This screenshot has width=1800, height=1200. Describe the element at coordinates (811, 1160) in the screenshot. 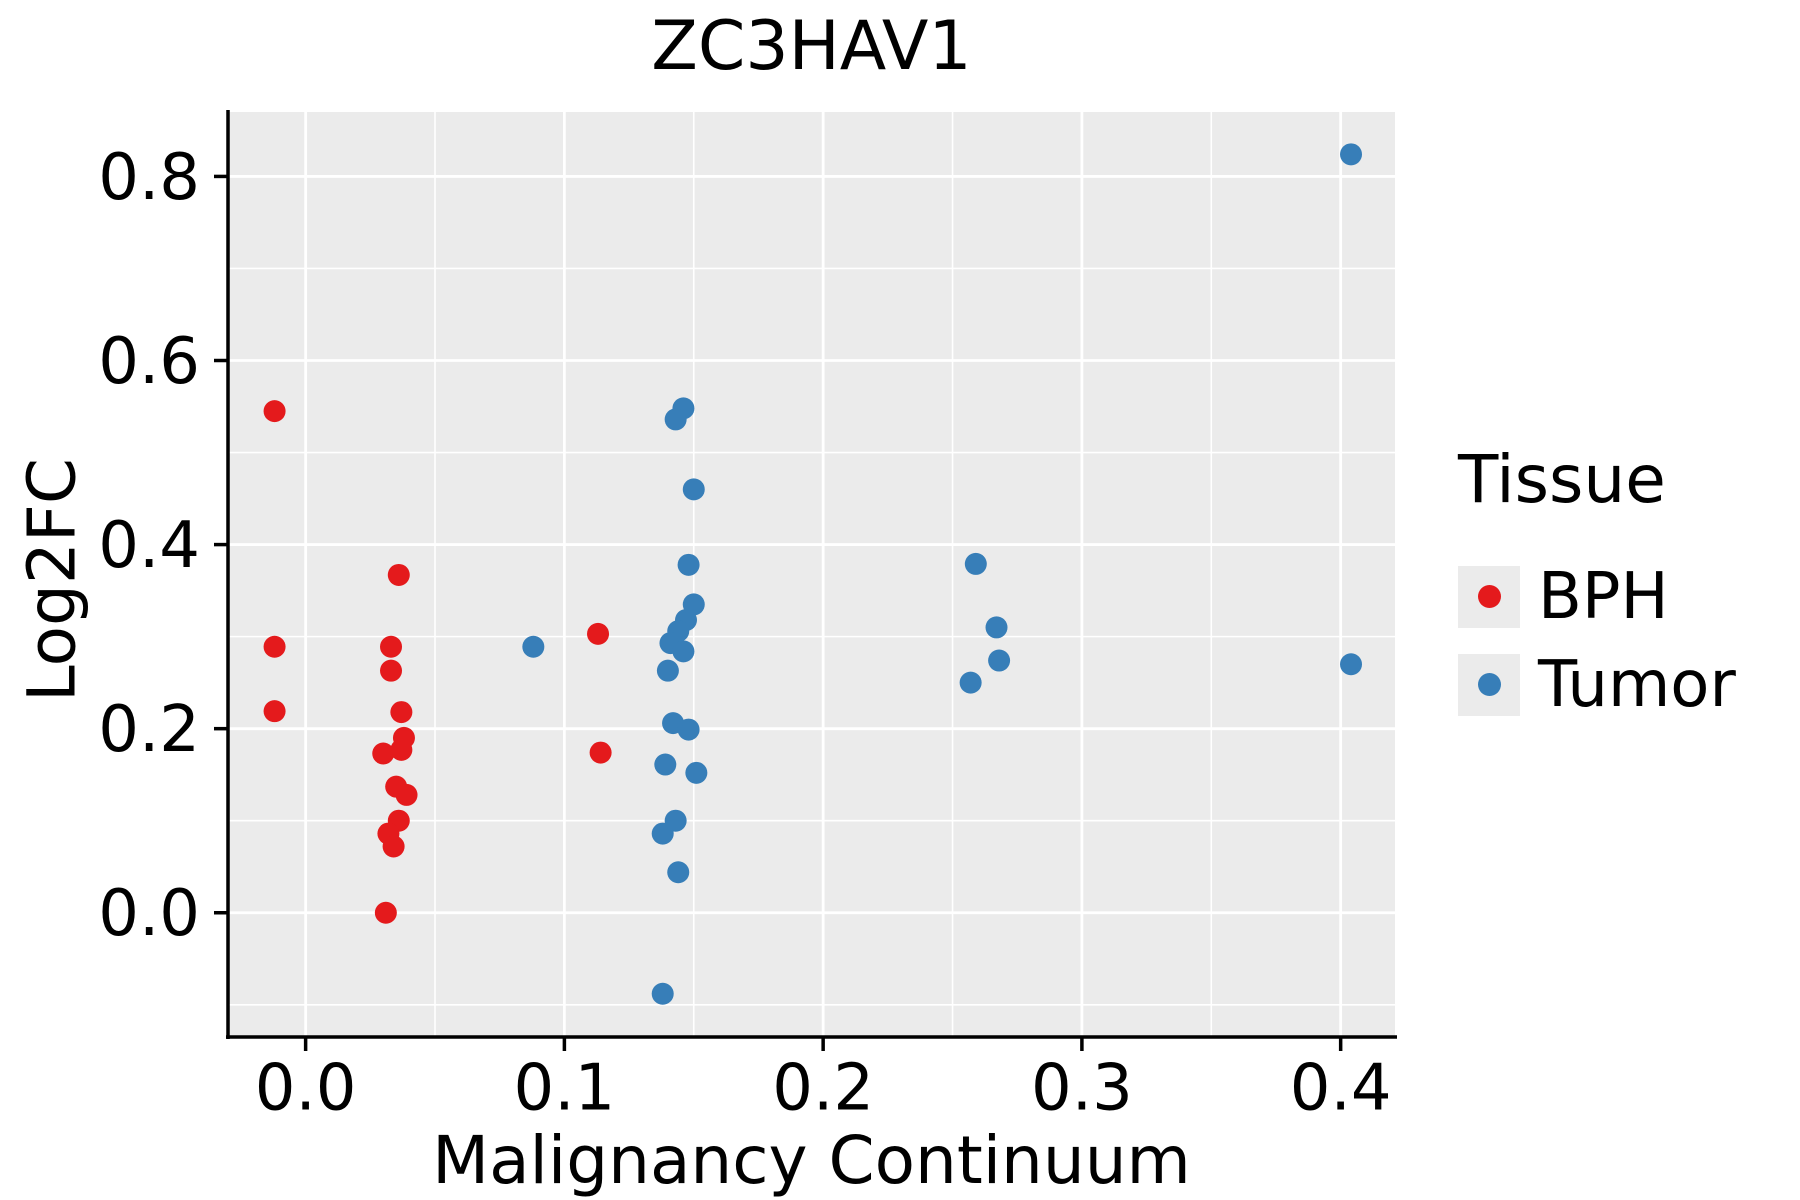

I see `x-axis-label: Malignancy Continuum` at that location.